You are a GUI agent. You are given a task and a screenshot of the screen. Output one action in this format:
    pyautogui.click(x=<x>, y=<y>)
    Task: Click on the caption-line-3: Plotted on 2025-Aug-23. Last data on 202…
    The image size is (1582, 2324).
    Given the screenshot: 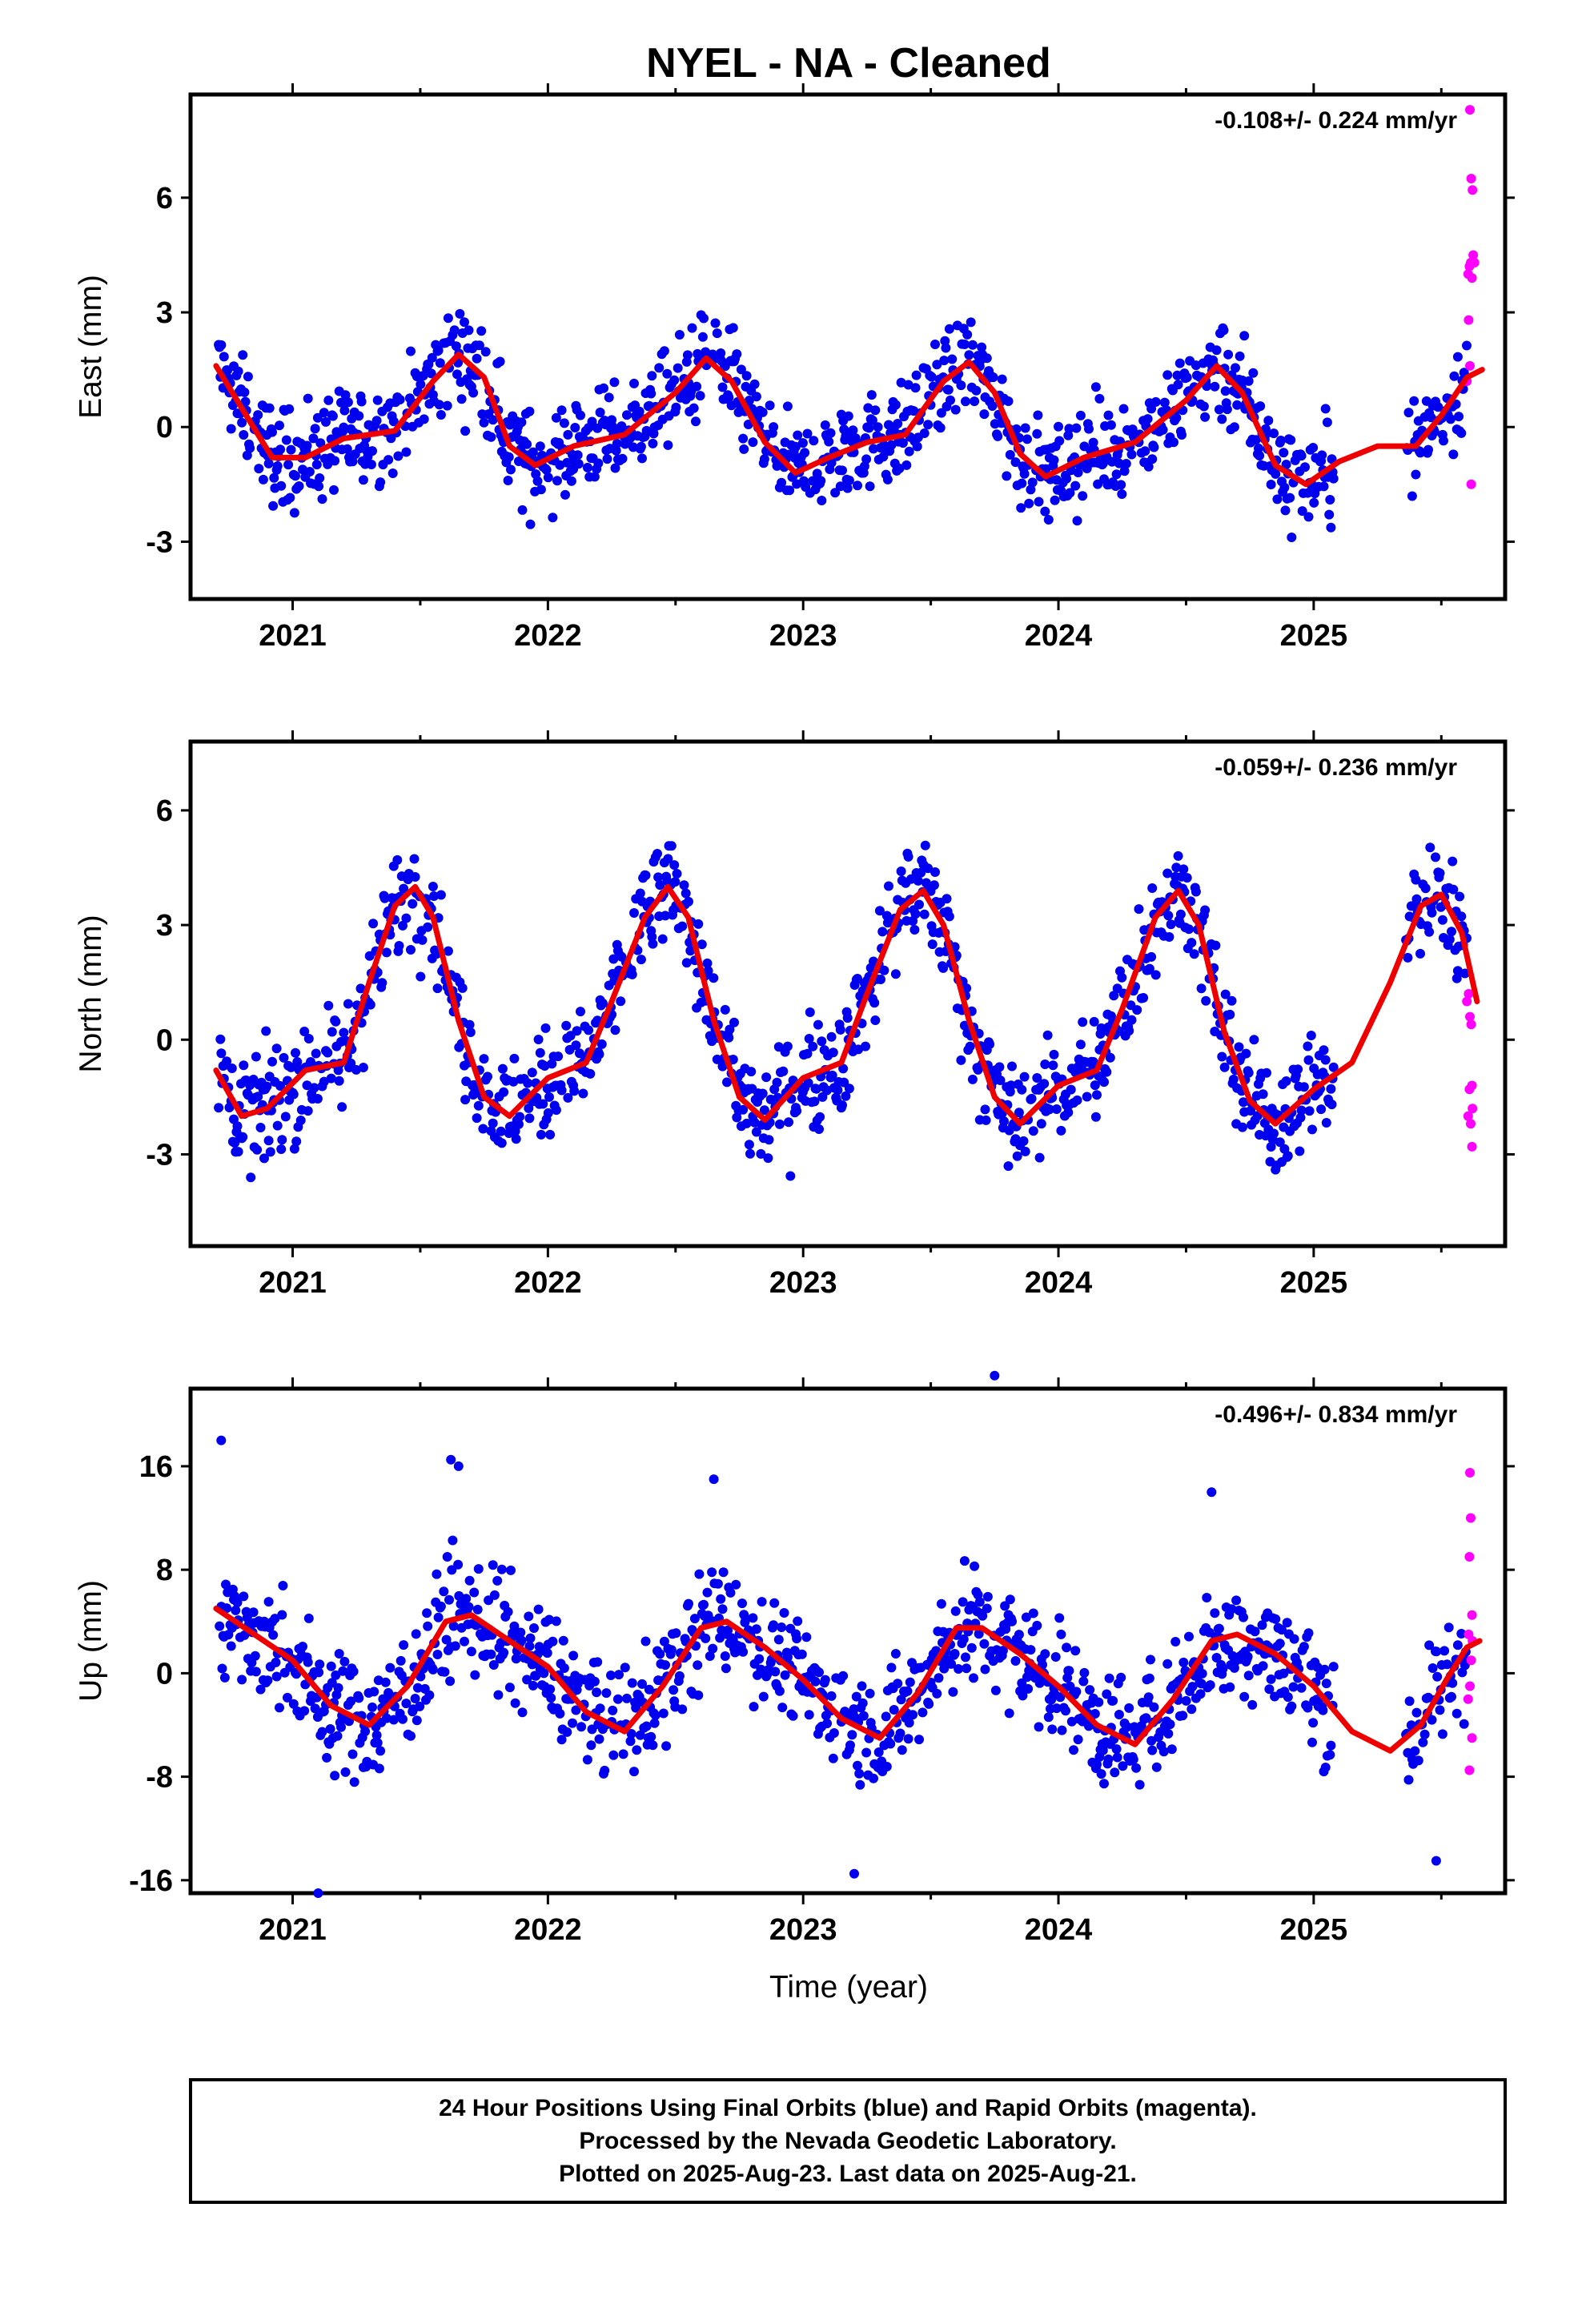 What is the action you would take?
    pyautogui.click(x=848, y=2174)
    